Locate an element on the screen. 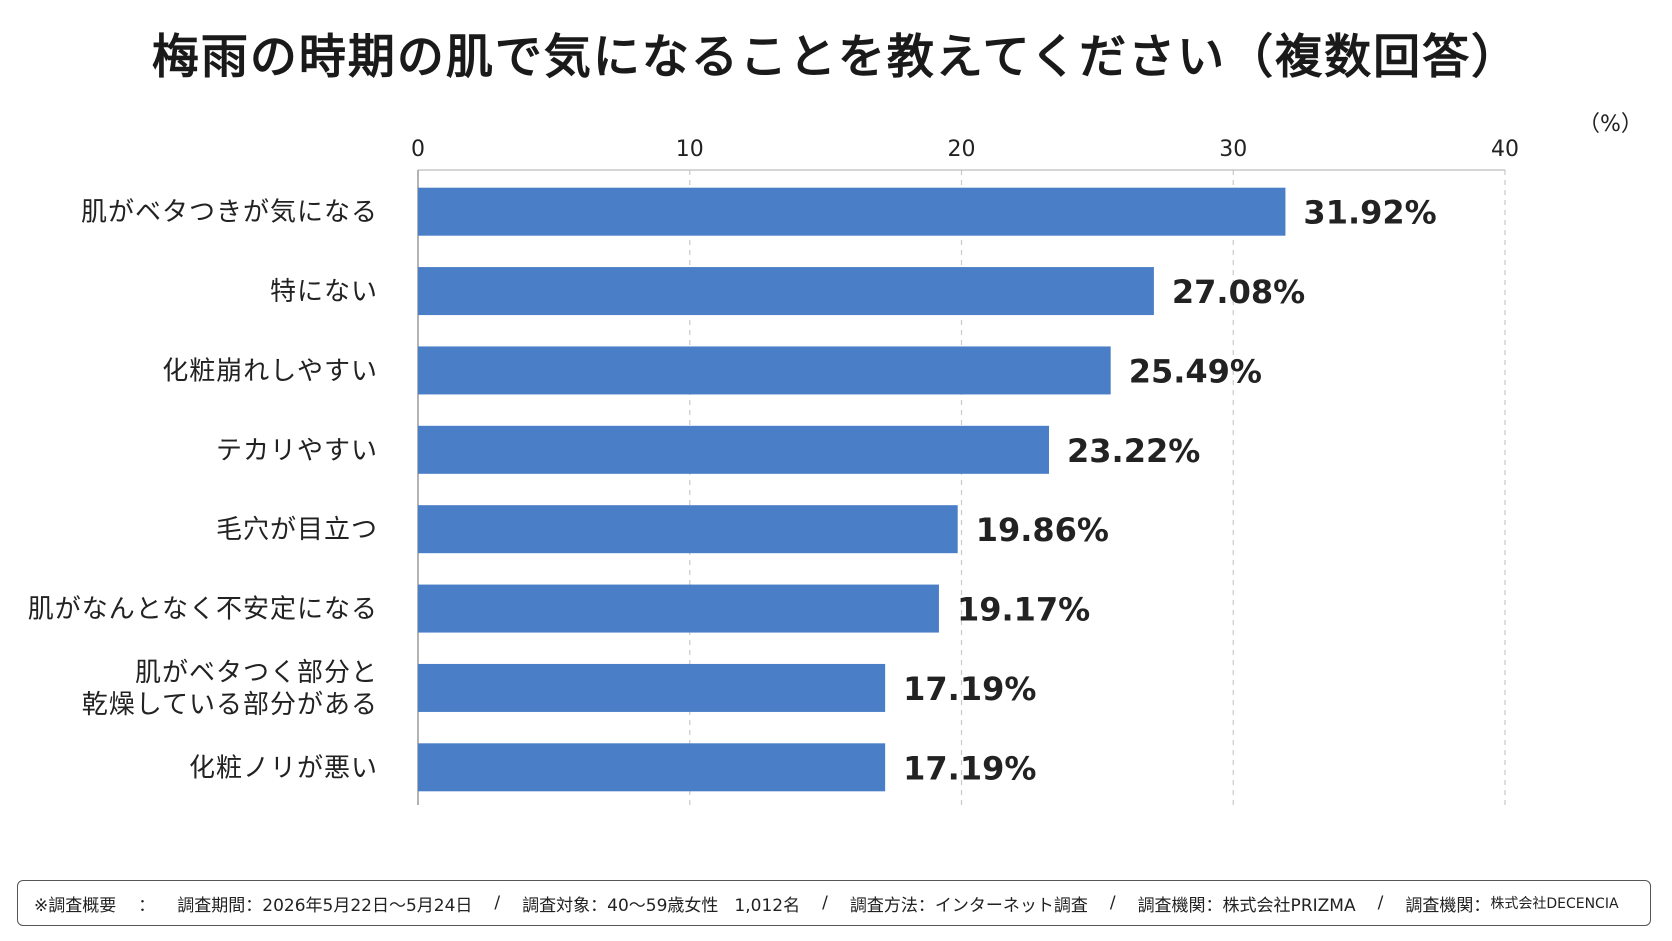 The height and width of the screenshot is (941, 1672). category-label: 肌がなんとなく不安定になる is located at coordinates (203, 610).